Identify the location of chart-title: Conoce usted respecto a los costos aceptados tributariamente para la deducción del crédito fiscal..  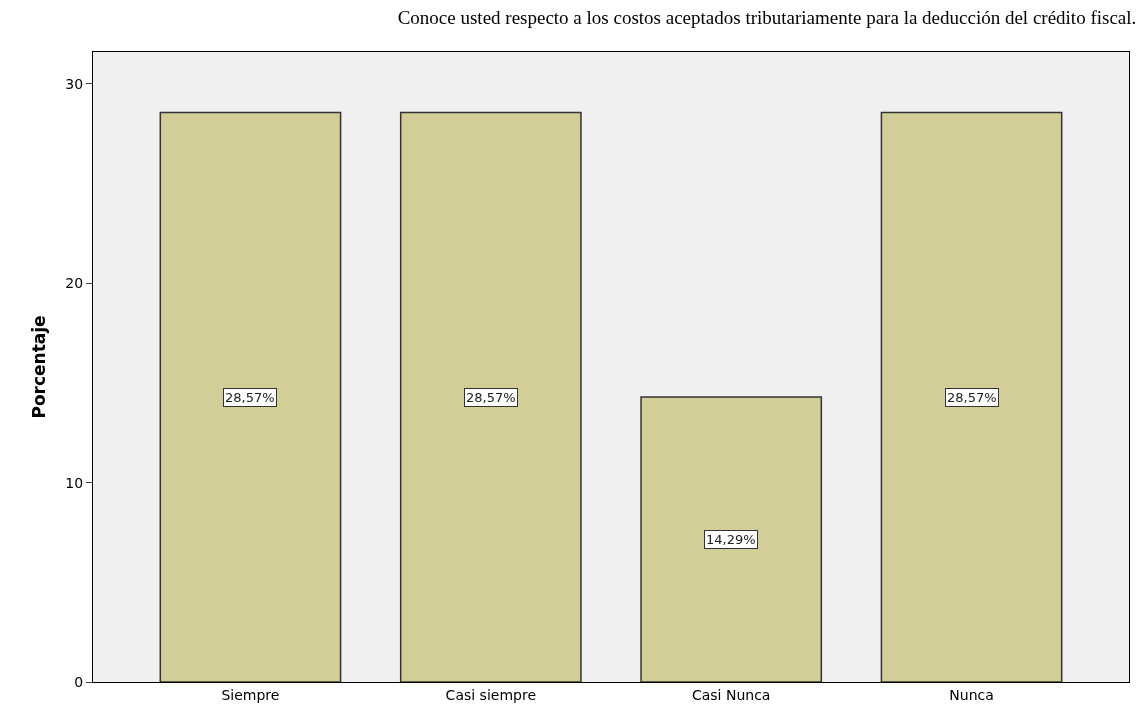
(767, 18).